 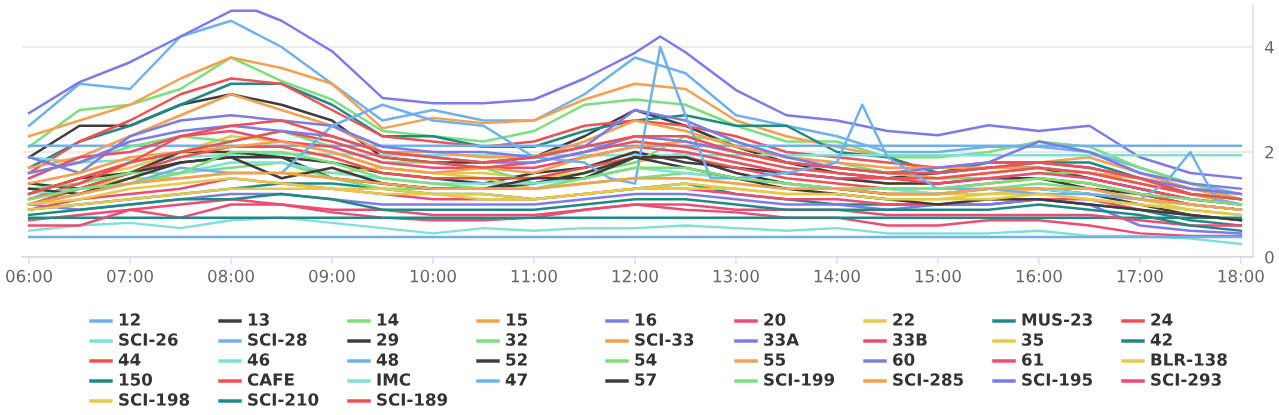 I want to click on legend-label: 42, so click(x=1161, y=339).